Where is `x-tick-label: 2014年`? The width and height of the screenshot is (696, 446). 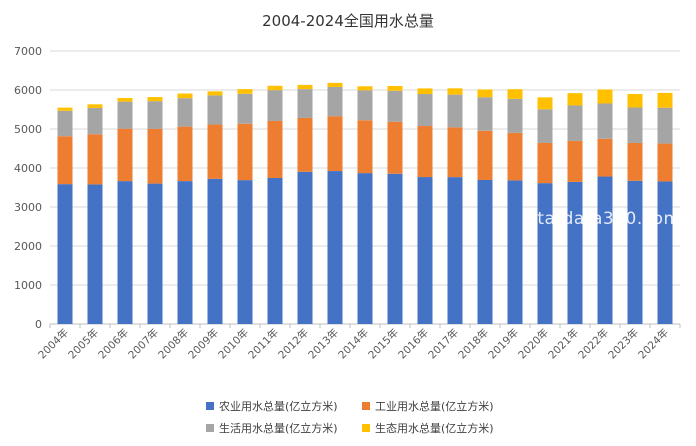
x-tick-label: 2014年 is located at coordinates (354, 344).